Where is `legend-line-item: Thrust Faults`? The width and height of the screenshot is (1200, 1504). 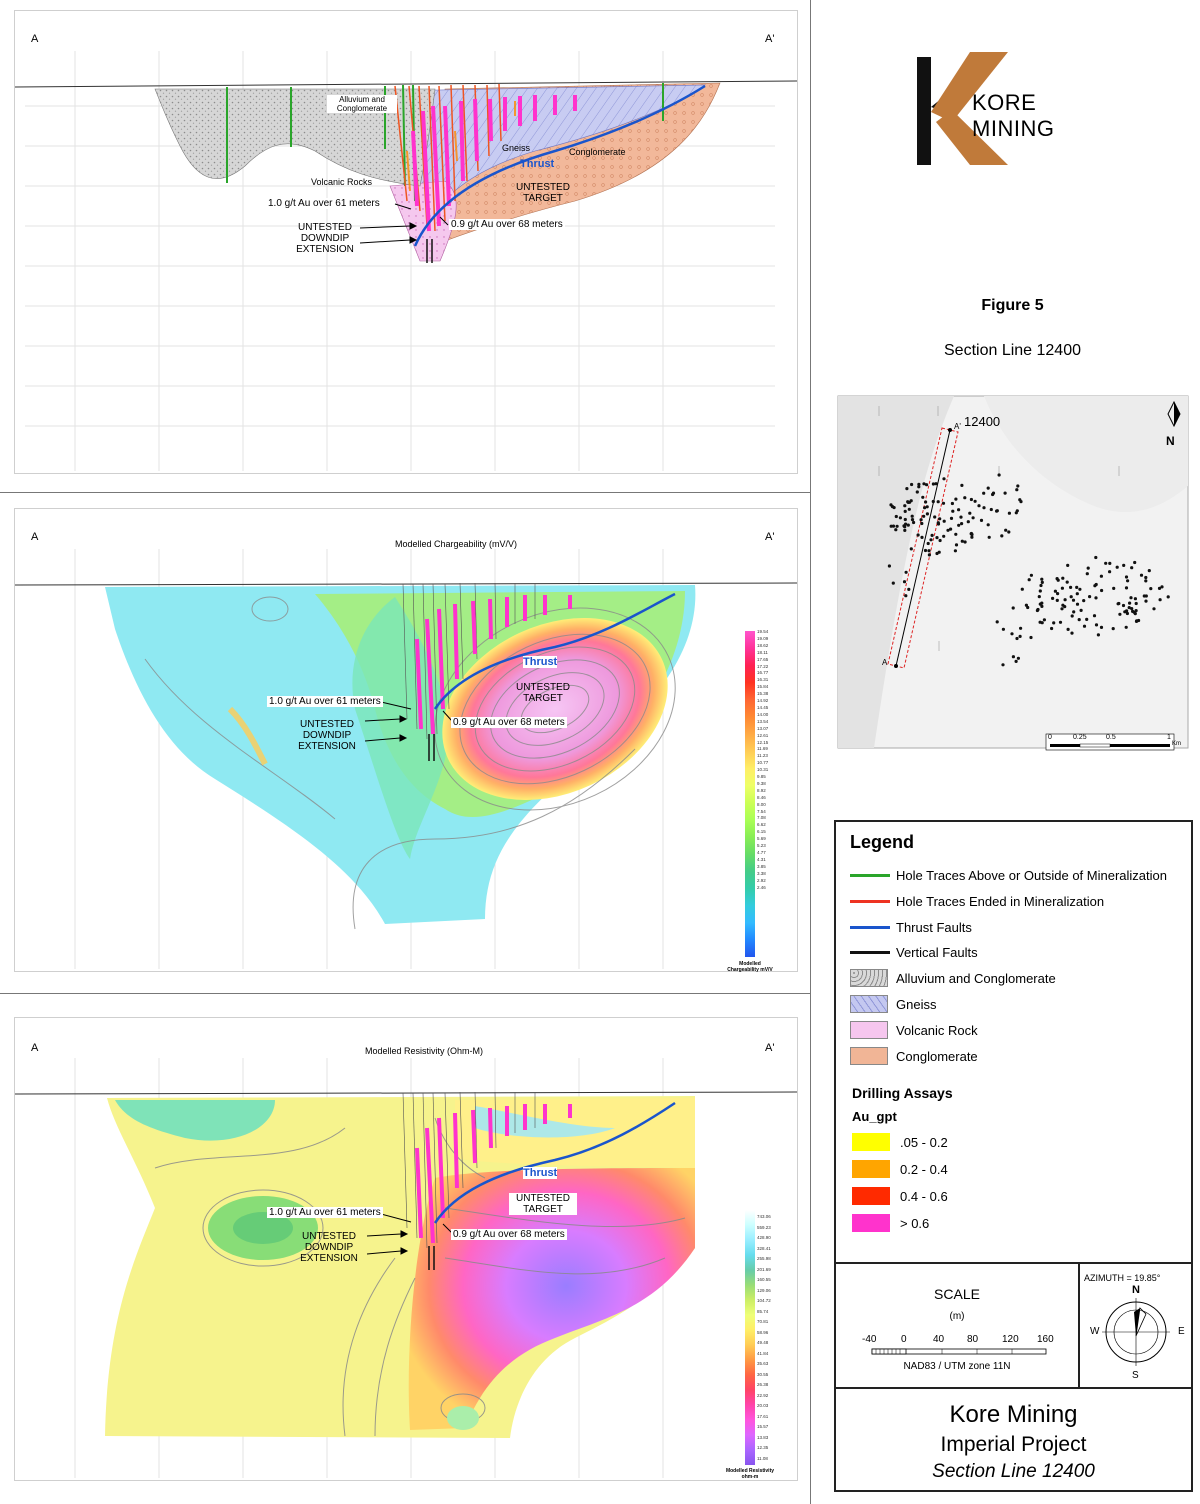
legend-line-item: Thrust Faults is located at coordinates (911, 927).